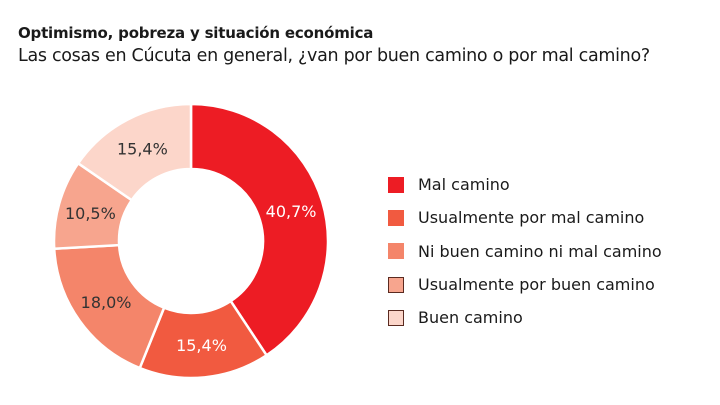 This screenshot has width=720, height=405. Describe the element at coordinates (531, 218) in the screenshot. I see `legend-label: Usualmente por mal camino` at that location.